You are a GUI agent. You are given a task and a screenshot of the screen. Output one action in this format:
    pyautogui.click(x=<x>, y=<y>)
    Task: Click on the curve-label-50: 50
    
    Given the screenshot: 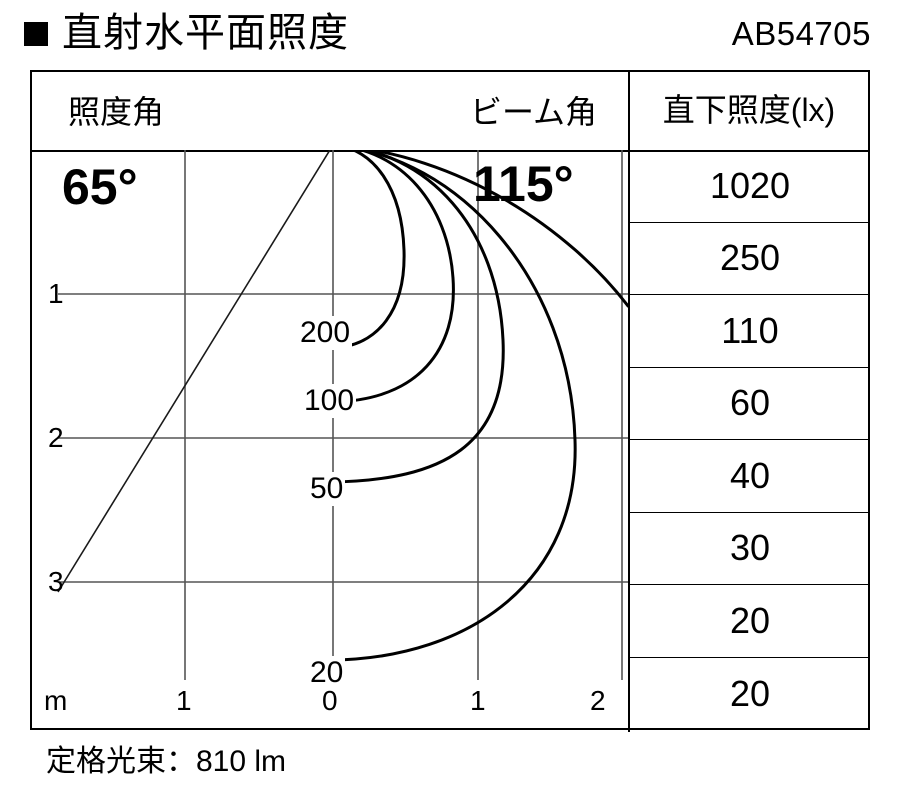 What is the action you would take?
    pyautogui.click(x=327, y=489)
    